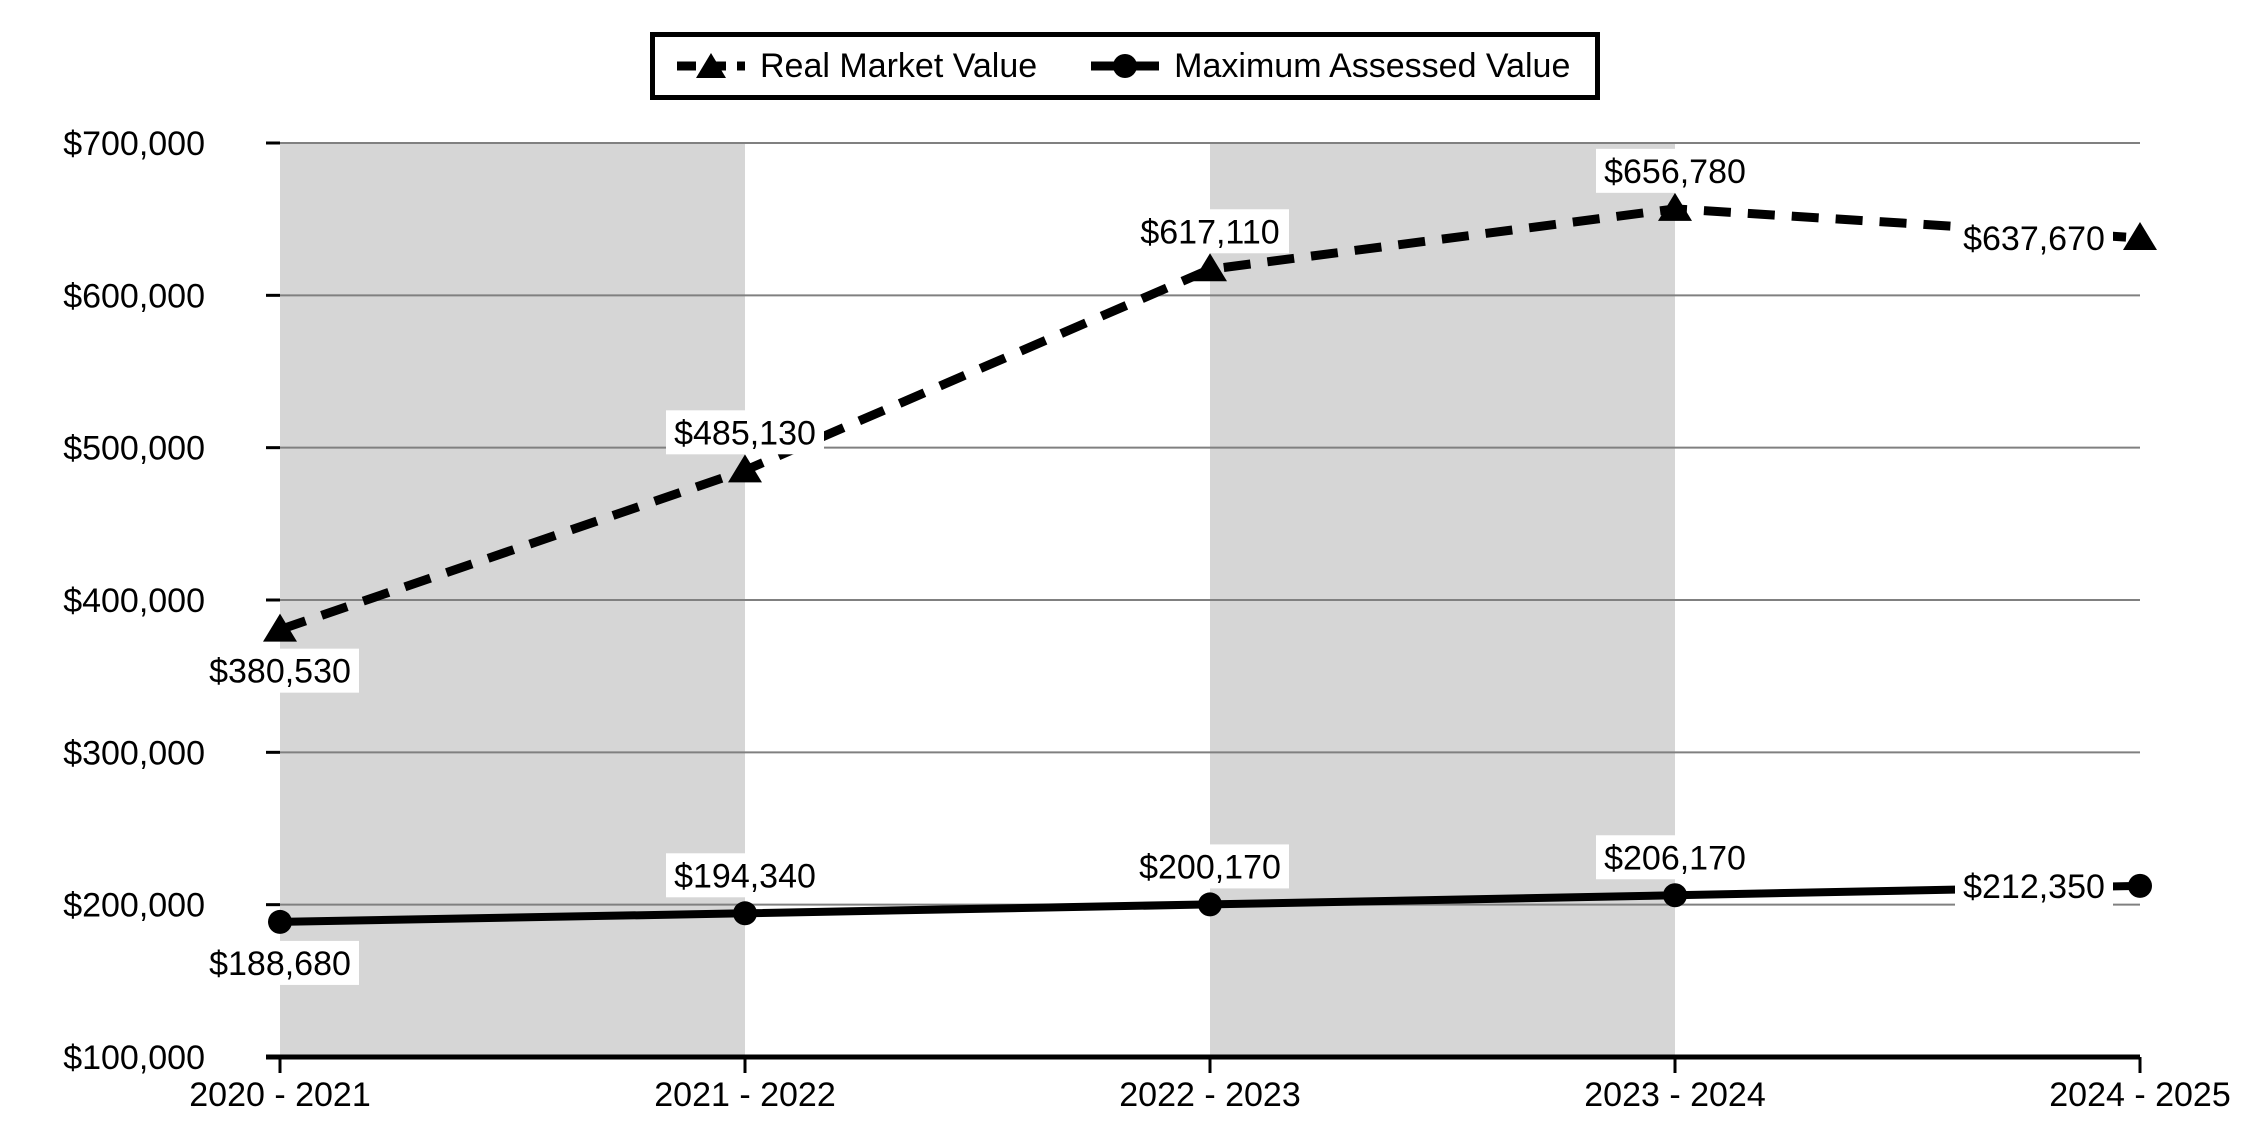  I want to click on legend-label-real-market-value: Real Market Value, so click(899, 65).